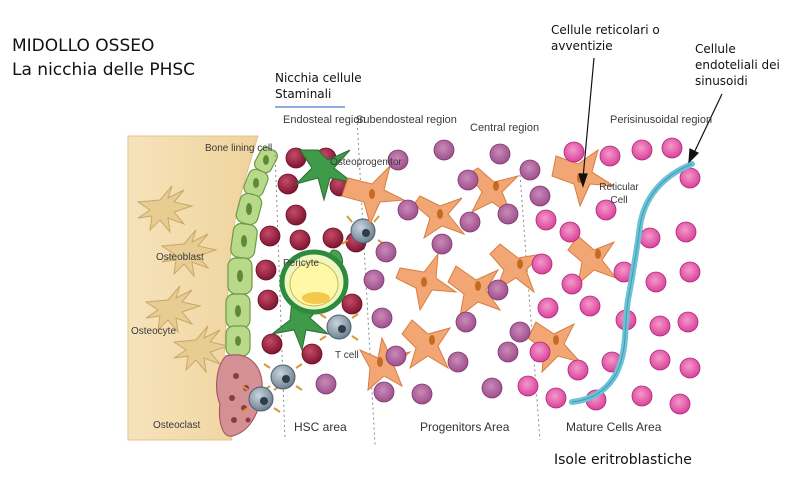  What do you see at coordinates (320, 427) in the screenshot?
I see `area-label-hsc: HSC area` at bounding box center [320, 427].